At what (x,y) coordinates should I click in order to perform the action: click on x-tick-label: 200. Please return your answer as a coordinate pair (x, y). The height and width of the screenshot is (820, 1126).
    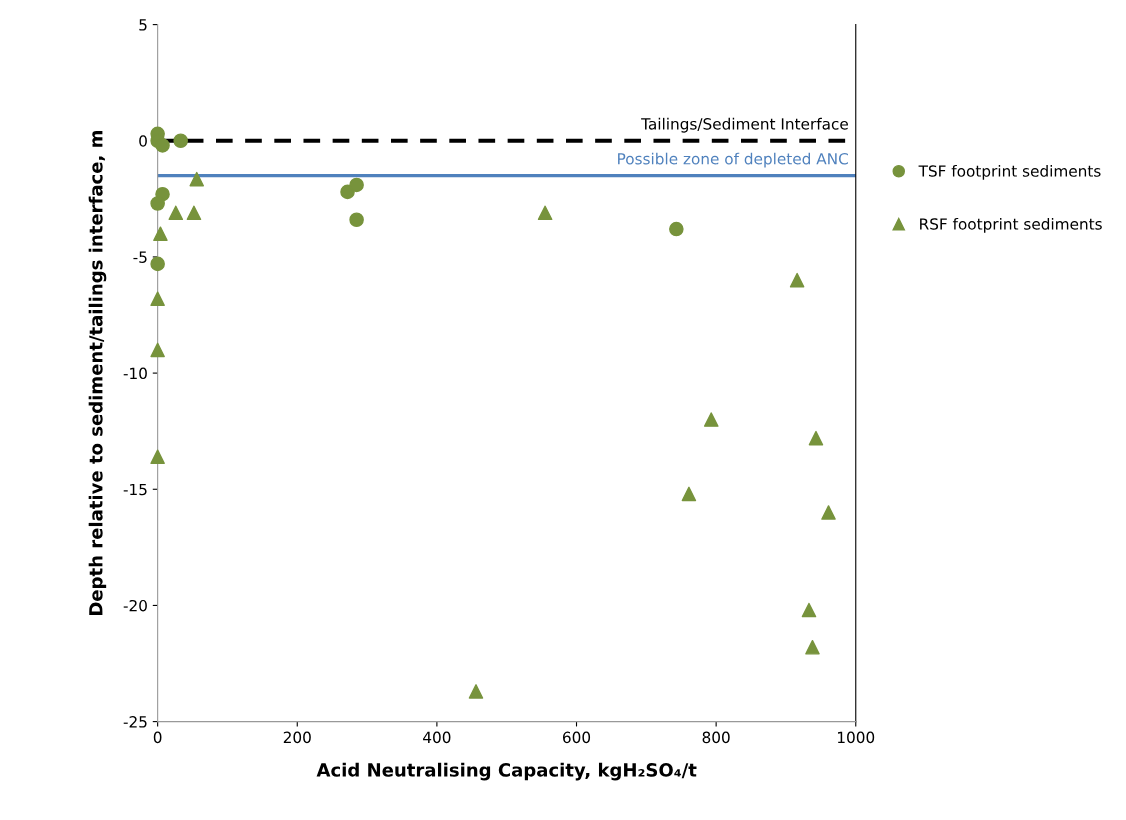
    Looking at the image, I should click on (297, 737).